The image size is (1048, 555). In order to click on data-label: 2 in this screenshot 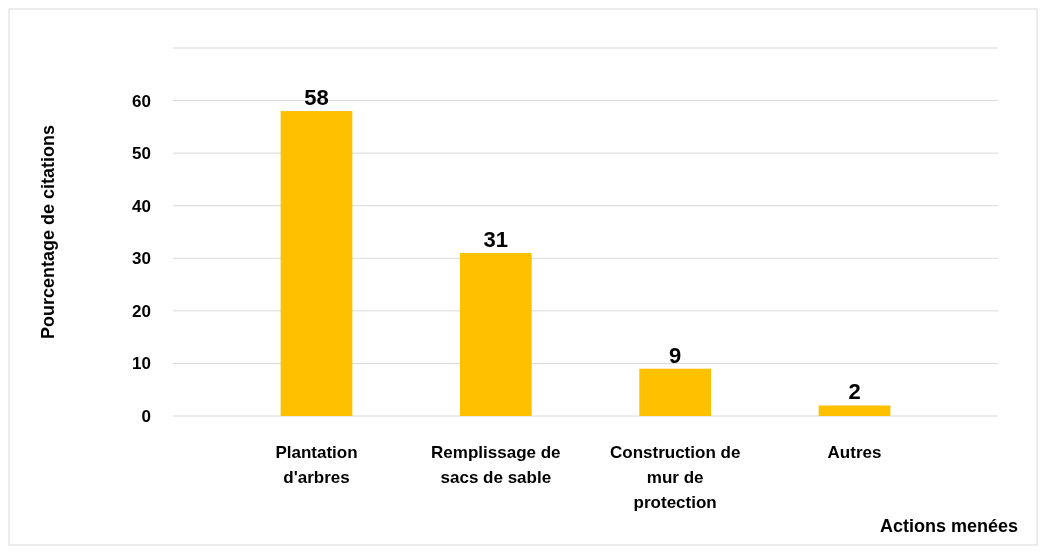, I will do `click(854, 392)`.